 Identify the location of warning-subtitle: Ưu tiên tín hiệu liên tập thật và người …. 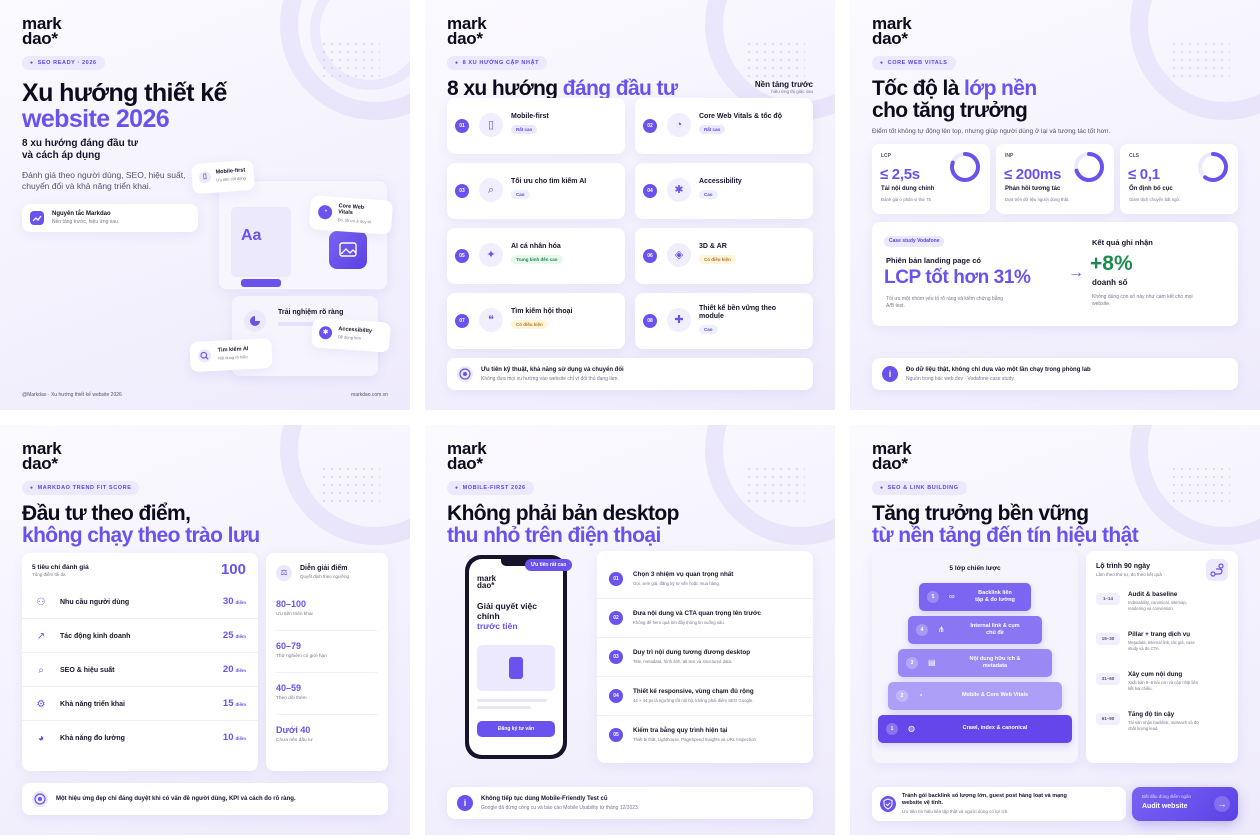
(955, 811).